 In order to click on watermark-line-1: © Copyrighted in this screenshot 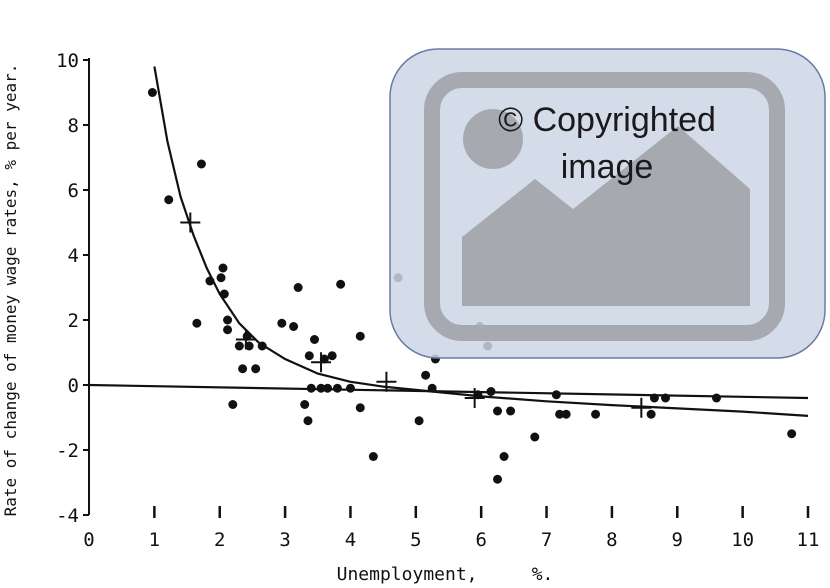, I will do `click(607, 120)`.